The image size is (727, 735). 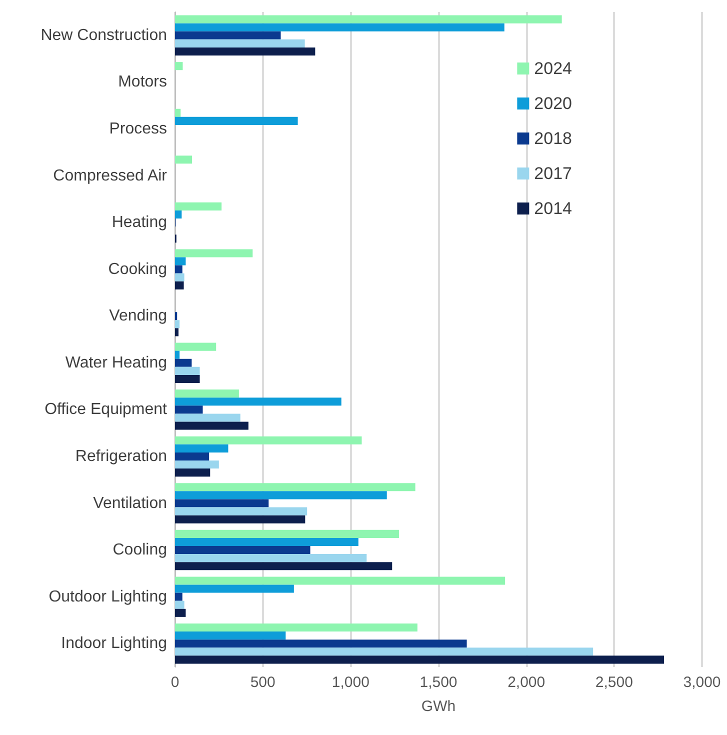 What do you see at coordinates (121, 456) in the screenshot?
I see `y-tick-label: Refrigeration` at bounding box center [121, 456].